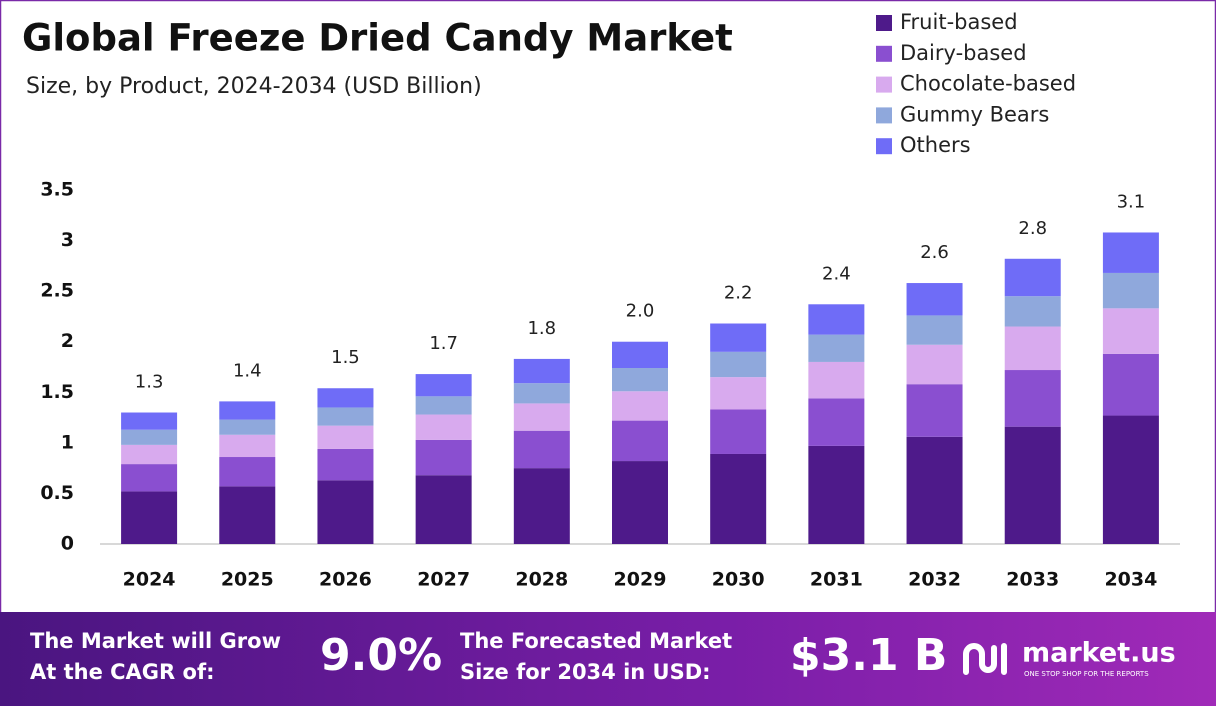  I want to click on total-label: 2.4, so click(836, 273).